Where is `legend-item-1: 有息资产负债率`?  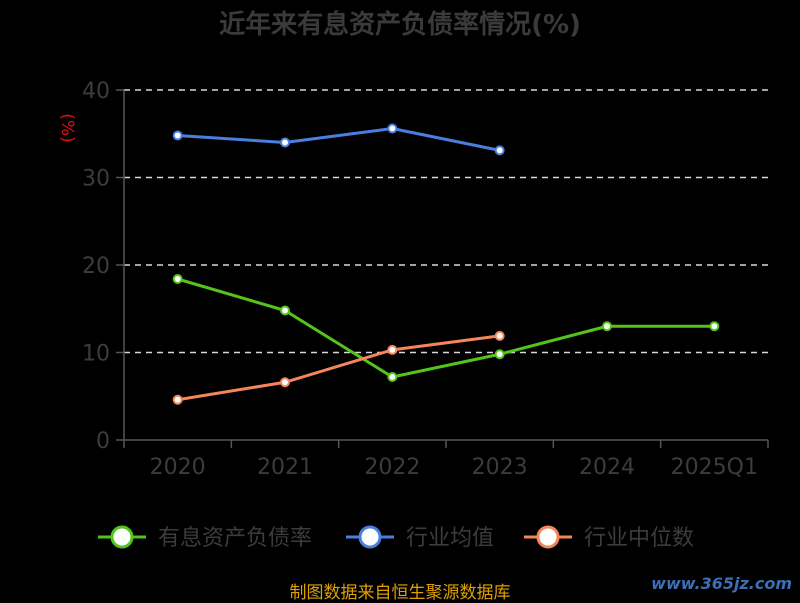
legend-item-1: 有息资产负债率 is located at coordinates (205, 538).